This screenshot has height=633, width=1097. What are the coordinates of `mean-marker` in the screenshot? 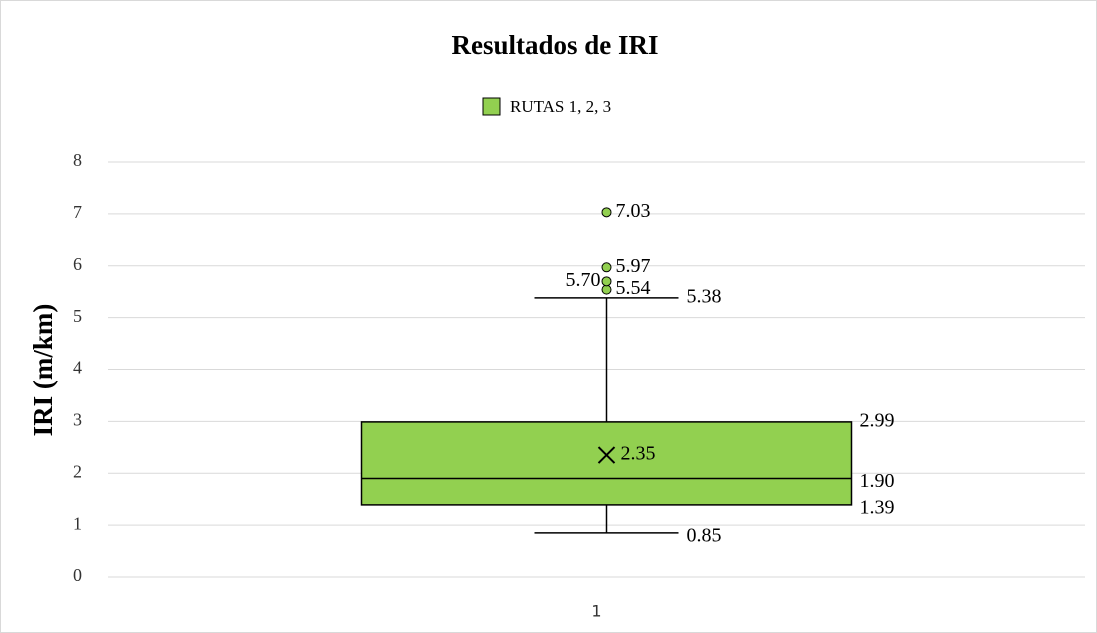 It's located at (606, 455).